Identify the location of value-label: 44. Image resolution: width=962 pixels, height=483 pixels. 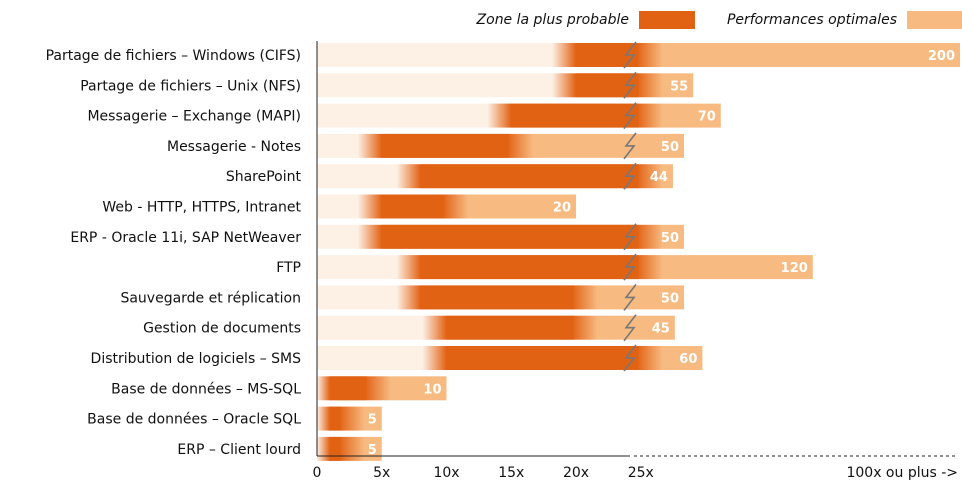
(659, 177).